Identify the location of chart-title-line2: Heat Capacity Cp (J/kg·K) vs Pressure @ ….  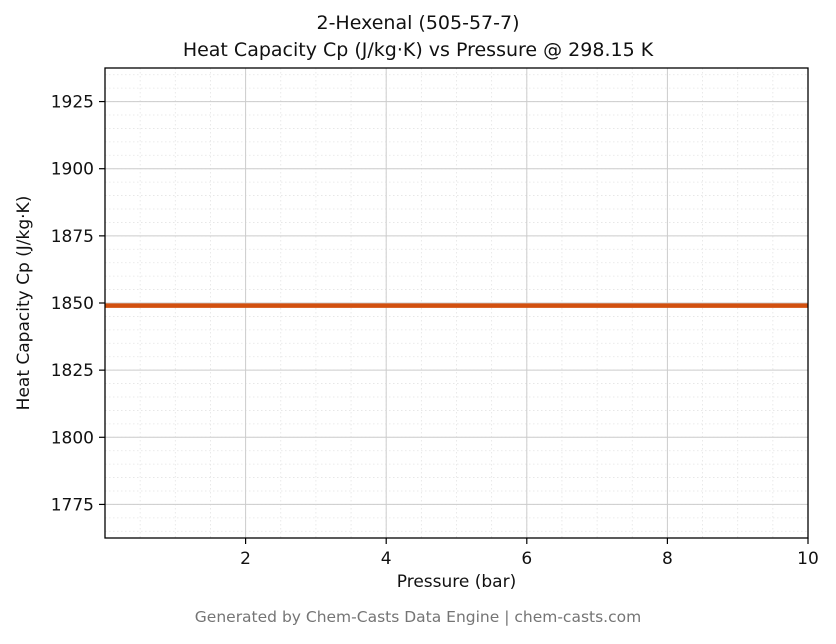
(418, 49).